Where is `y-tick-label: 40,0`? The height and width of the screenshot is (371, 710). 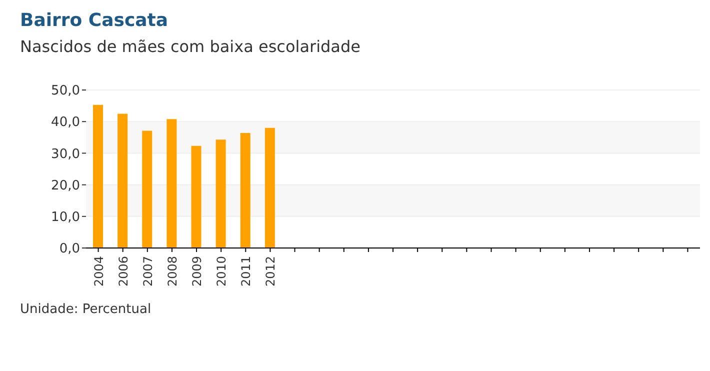 y-tick-label: 40,0 is located at coordinates (65, 122).